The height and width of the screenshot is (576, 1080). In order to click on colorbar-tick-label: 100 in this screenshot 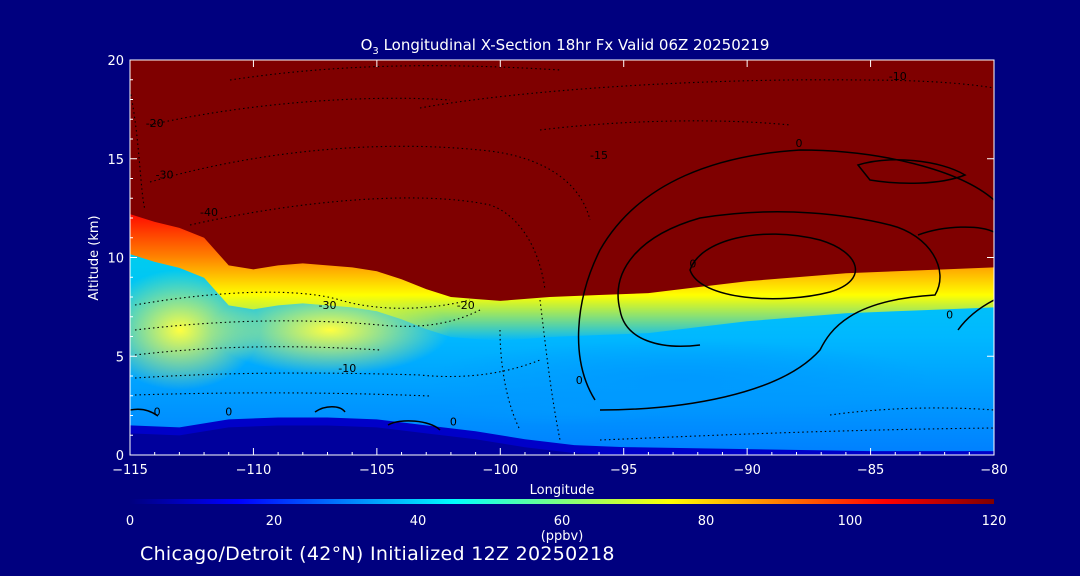, I will do `click(850, 521)`.